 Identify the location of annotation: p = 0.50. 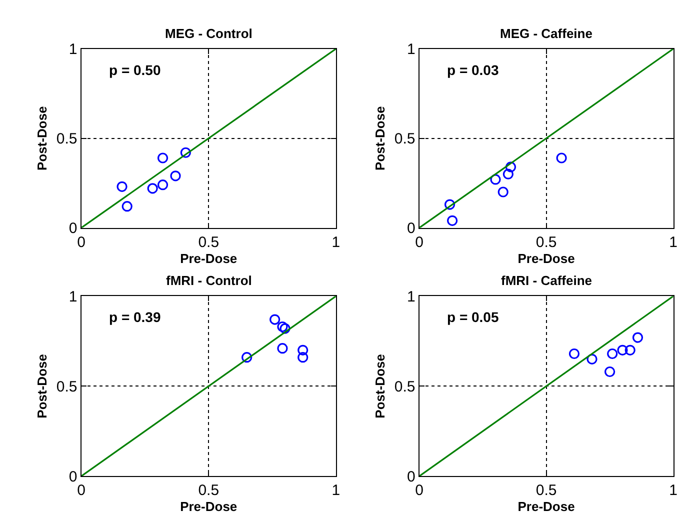
(135, 70).